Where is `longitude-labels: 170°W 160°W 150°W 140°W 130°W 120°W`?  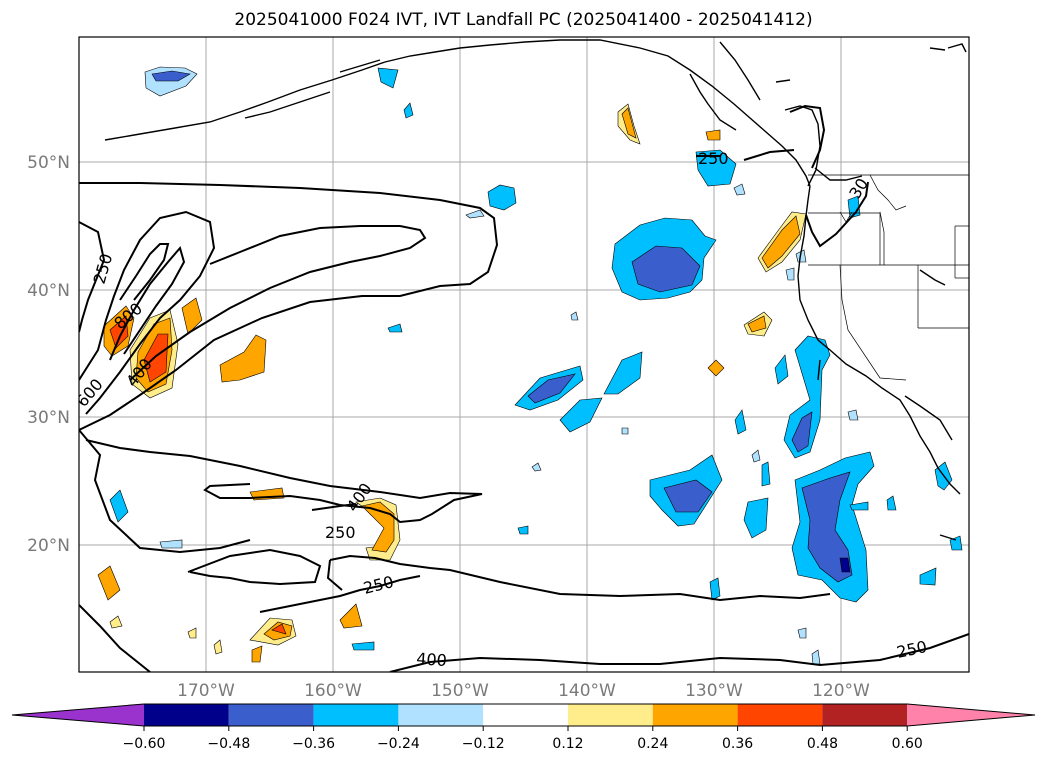 longitude-labels: 170°W 160°W 150°W 140°W 130°W 120°W is located at coordinates (523, 691).